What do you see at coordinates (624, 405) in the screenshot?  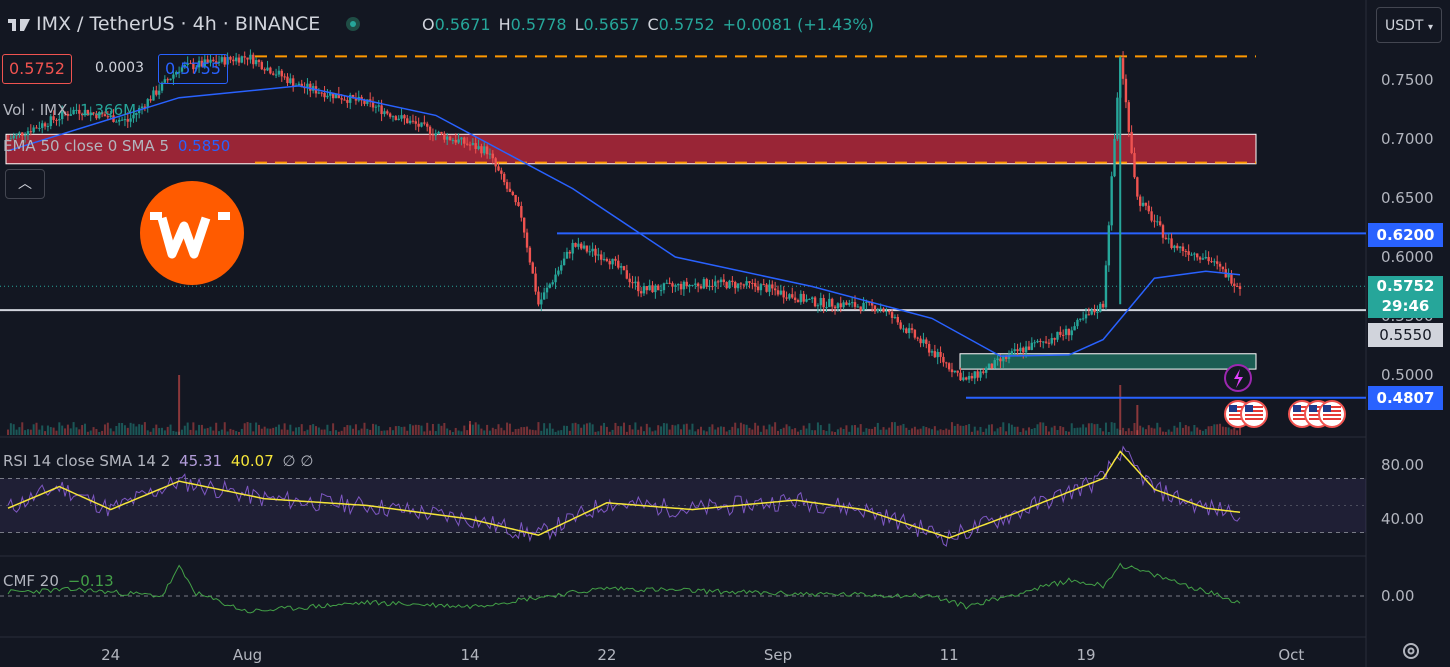 I see `volume-bars` at bounding box center [624, 405].